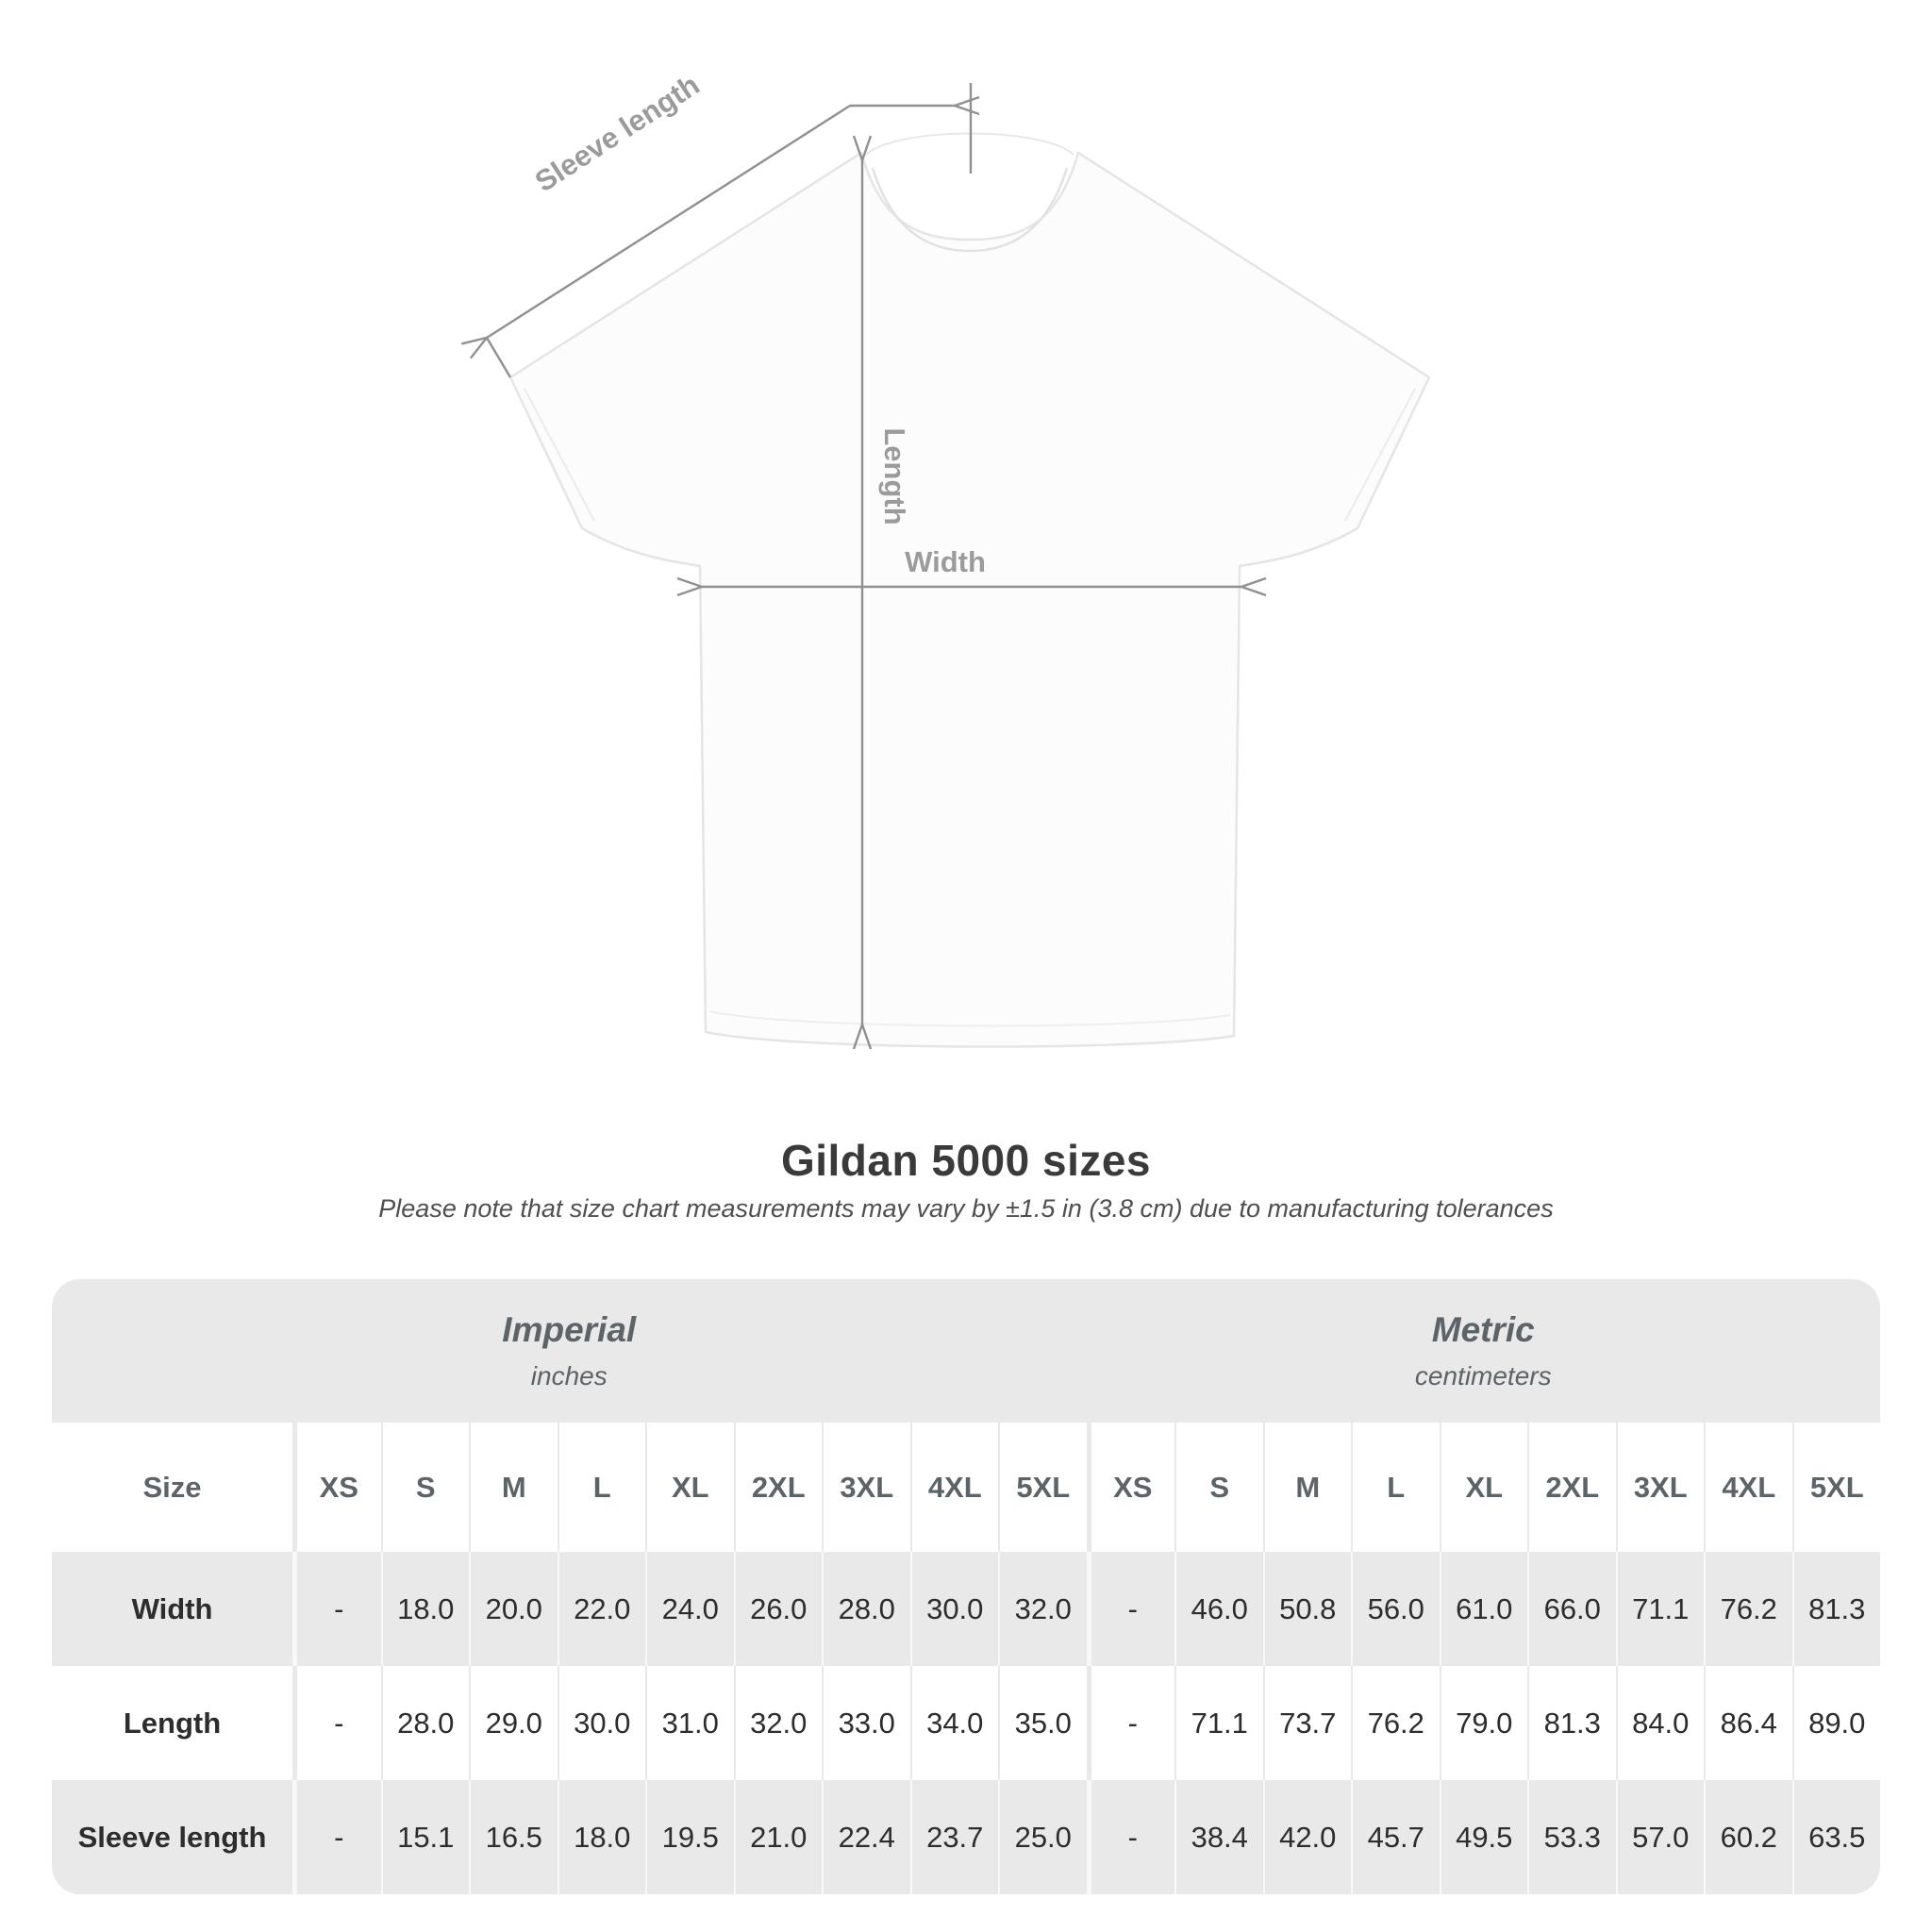  Describe the element at coordinates (513, 1837) in the screenshot. I see `cell-sleeve-length-2: 16.5` at that location.